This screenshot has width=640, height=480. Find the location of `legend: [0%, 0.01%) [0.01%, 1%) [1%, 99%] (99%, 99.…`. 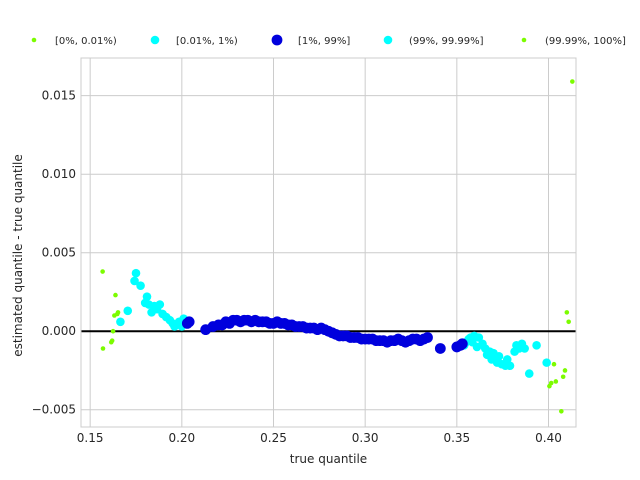

legend: [0%, 0.01%) [0.01%, 1%) [1%, 99%] (99%, 99.… is located at coordinates (328, 40).